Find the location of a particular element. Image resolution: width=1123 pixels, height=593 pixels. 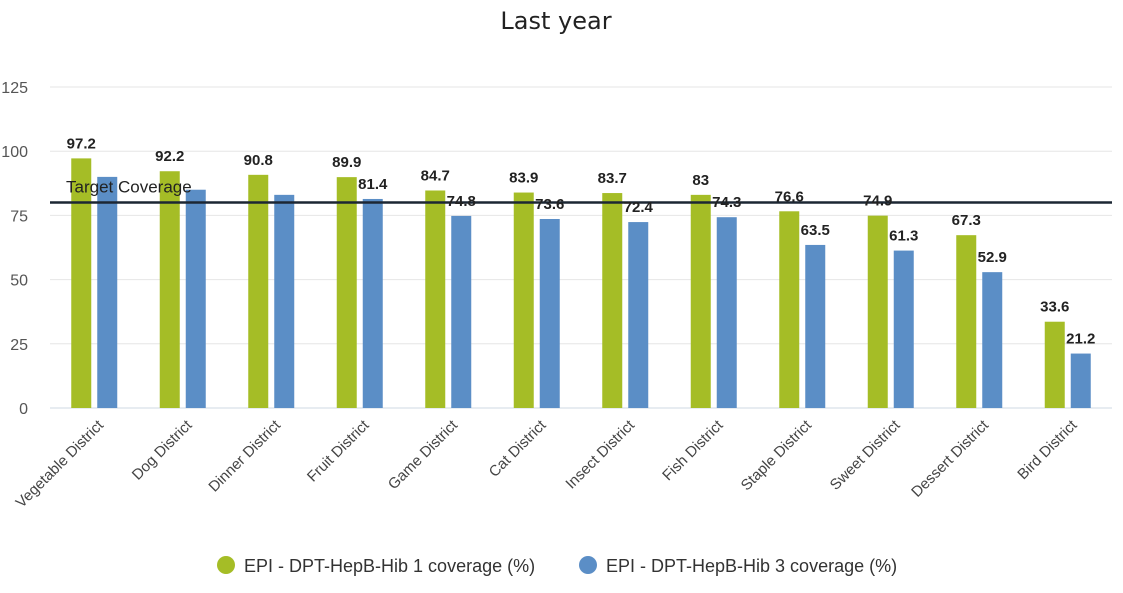

x-tick-label: Dinner District is located at coordinates (244, 455).